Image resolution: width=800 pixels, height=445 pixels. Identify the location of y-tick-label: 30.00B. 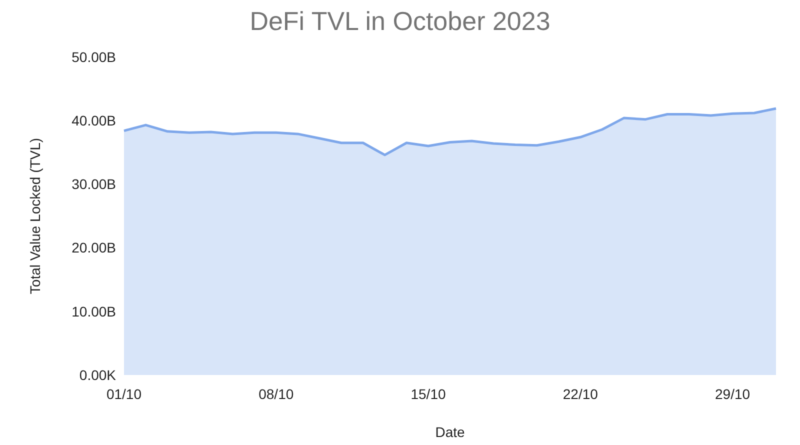
(94, 184).